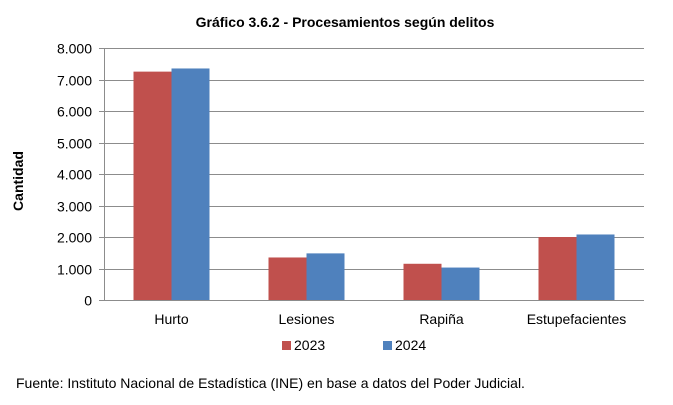 The height and width of the screenshot is (405, 673). Describe the element at coordinates (354, 345) in the screenshot. I see `legend: 2023 2024` at that location.